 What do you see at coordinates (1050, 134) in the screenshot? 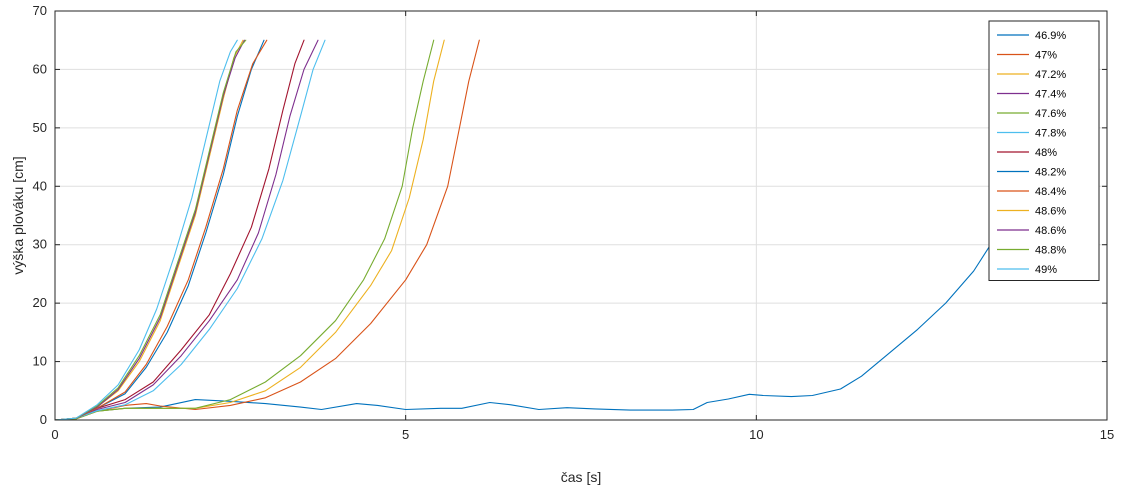
I see `legend-entry: 47.8%` at bounding box center [1050, 134].